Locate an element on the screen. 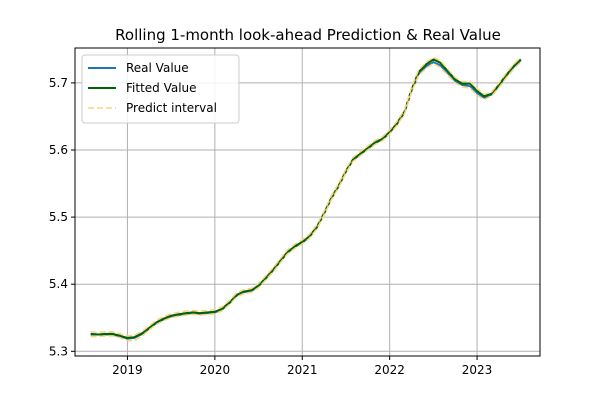 The width and height of the screenshot is (600, 400). legend-label: Predict interval is located at coordinates (171, 108).